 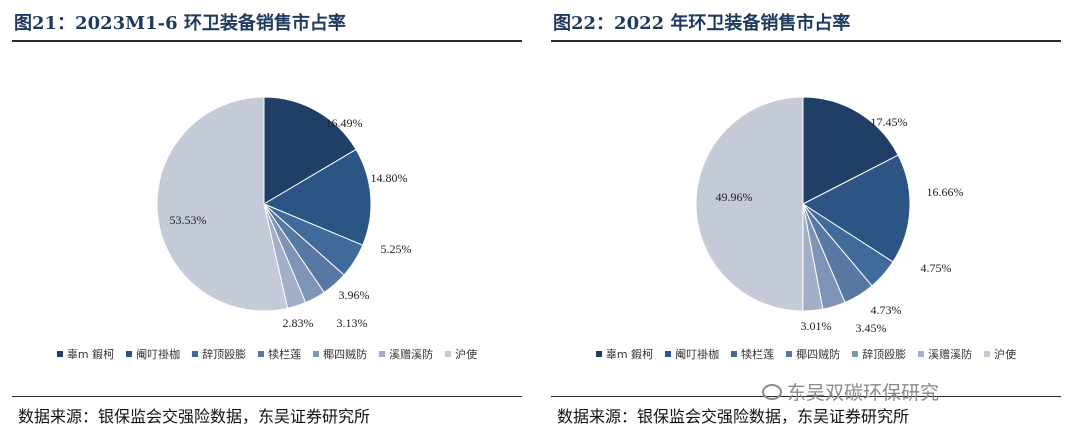 I want to click on pie-value-label: 4.75%, so click(x=936, y=268).